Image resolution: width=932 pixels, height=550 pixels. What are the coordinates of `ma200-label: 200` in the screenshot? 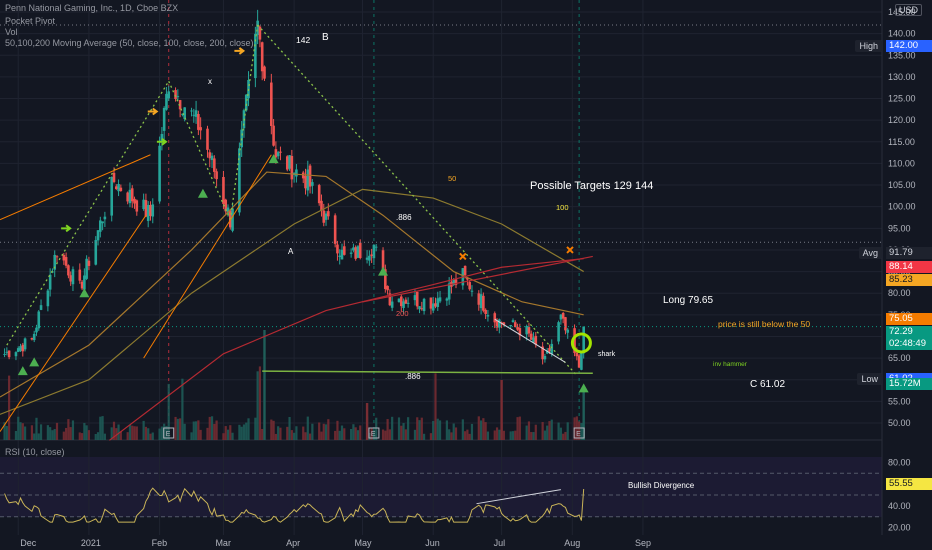 It's located at (402, 313).